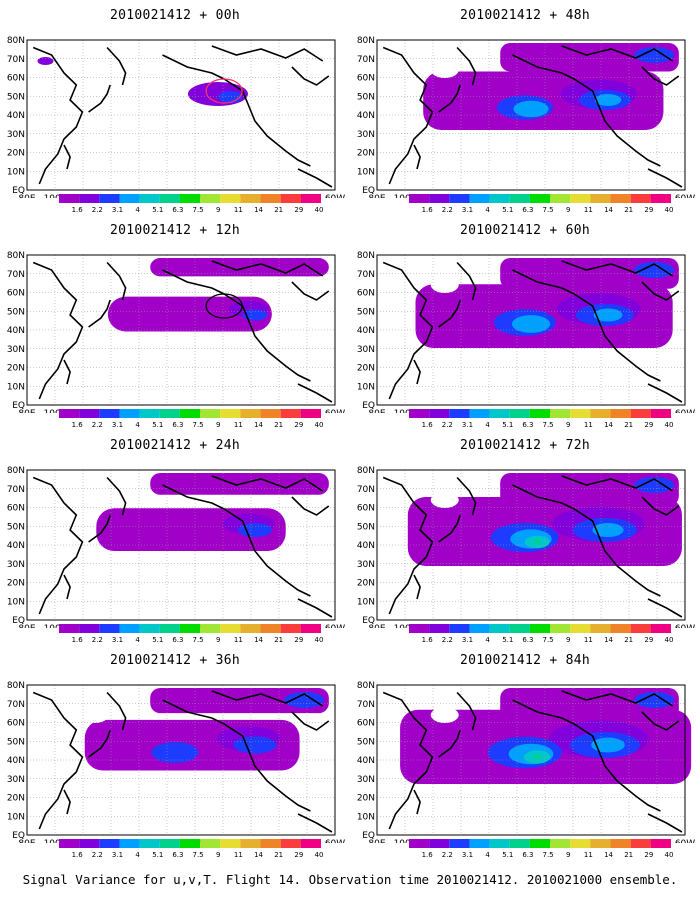 This screenshot has width=700, height=900. I want to click on lat-tick-label: 30N, so click(16, 780).